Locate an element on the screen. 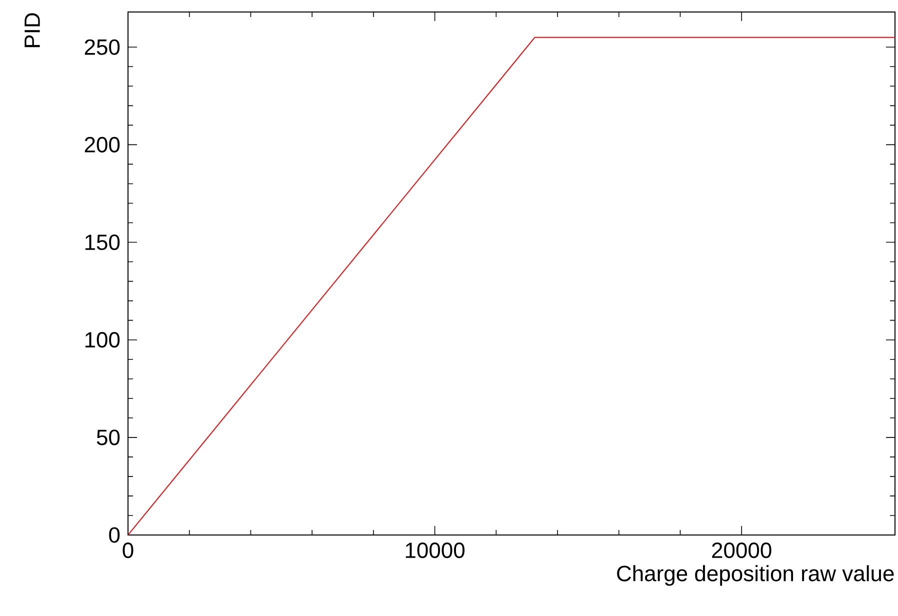 The width and height of the screenshot is (898, 616). x-tick-label: 20000 is located at coordinates (742, 550).